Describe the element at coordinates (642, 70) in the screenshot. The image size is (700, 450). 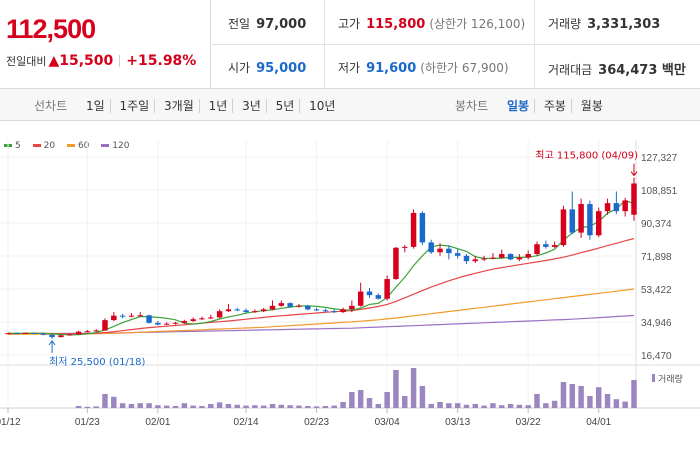
I see `amount-value: 364,473 백만` at that location.